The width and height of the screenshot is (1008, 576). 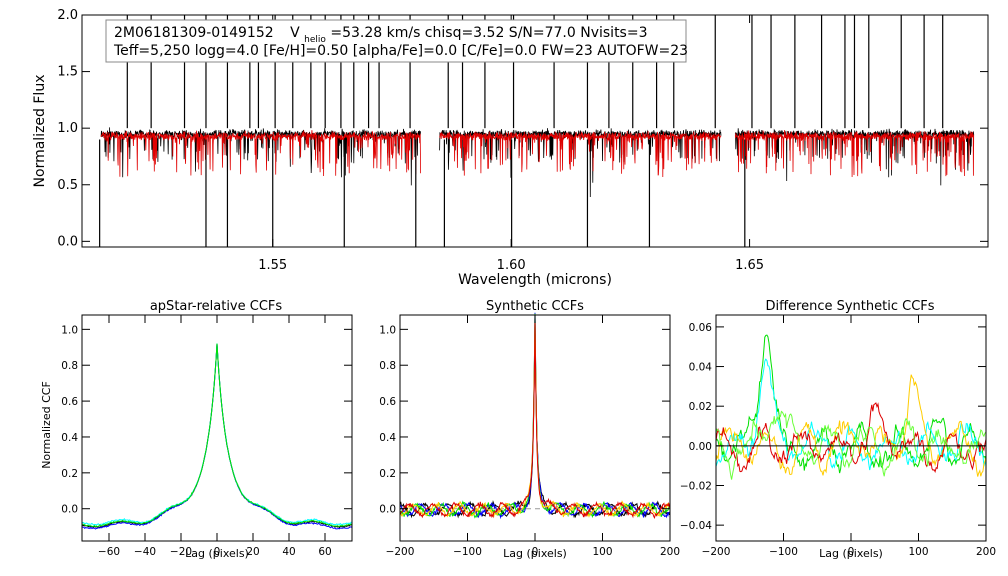 I want to click on x-tick-label: 1.55, so click(x=272, y=265).